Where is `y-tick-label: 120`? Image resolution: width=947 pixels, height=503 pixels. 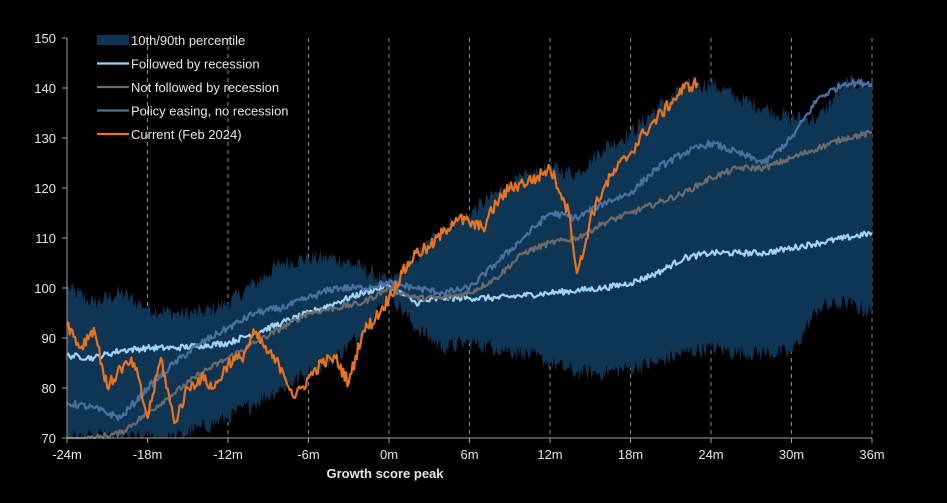
y-tick-label: 120 is located at coordinates (45, 188).